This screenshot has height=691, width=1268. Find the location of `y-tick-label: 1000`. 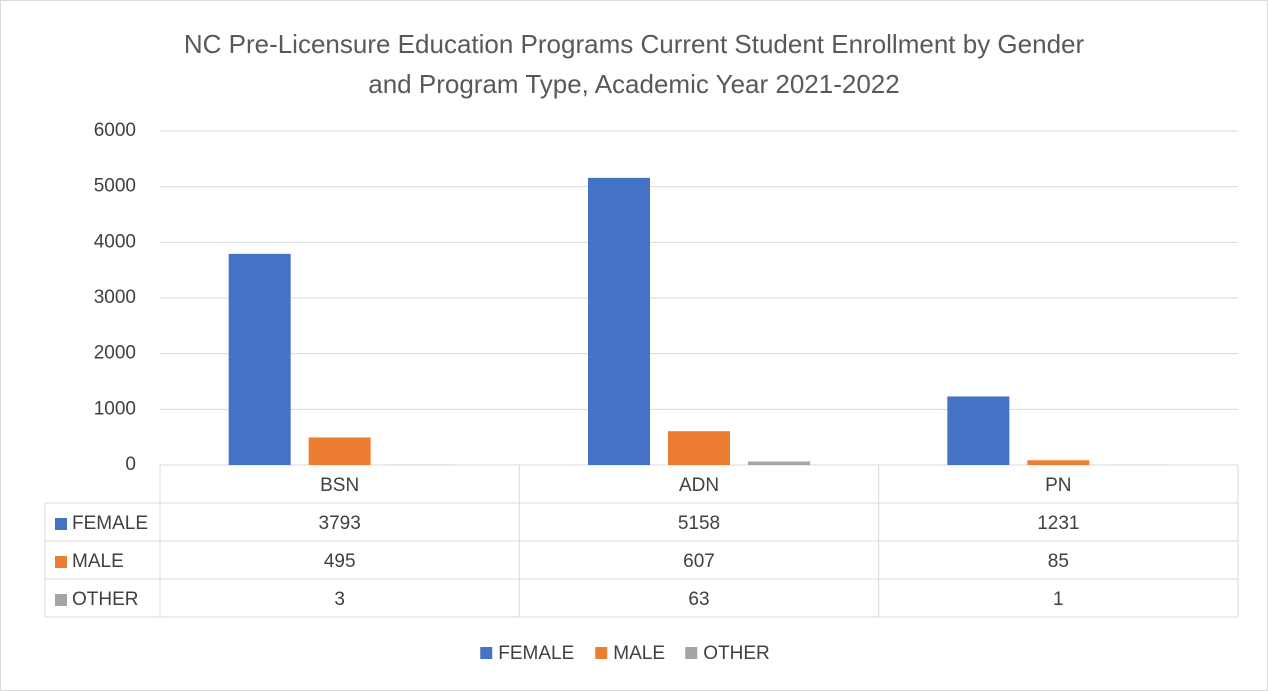

y-tick-label: 1000 is located at coordinates (115, 408).